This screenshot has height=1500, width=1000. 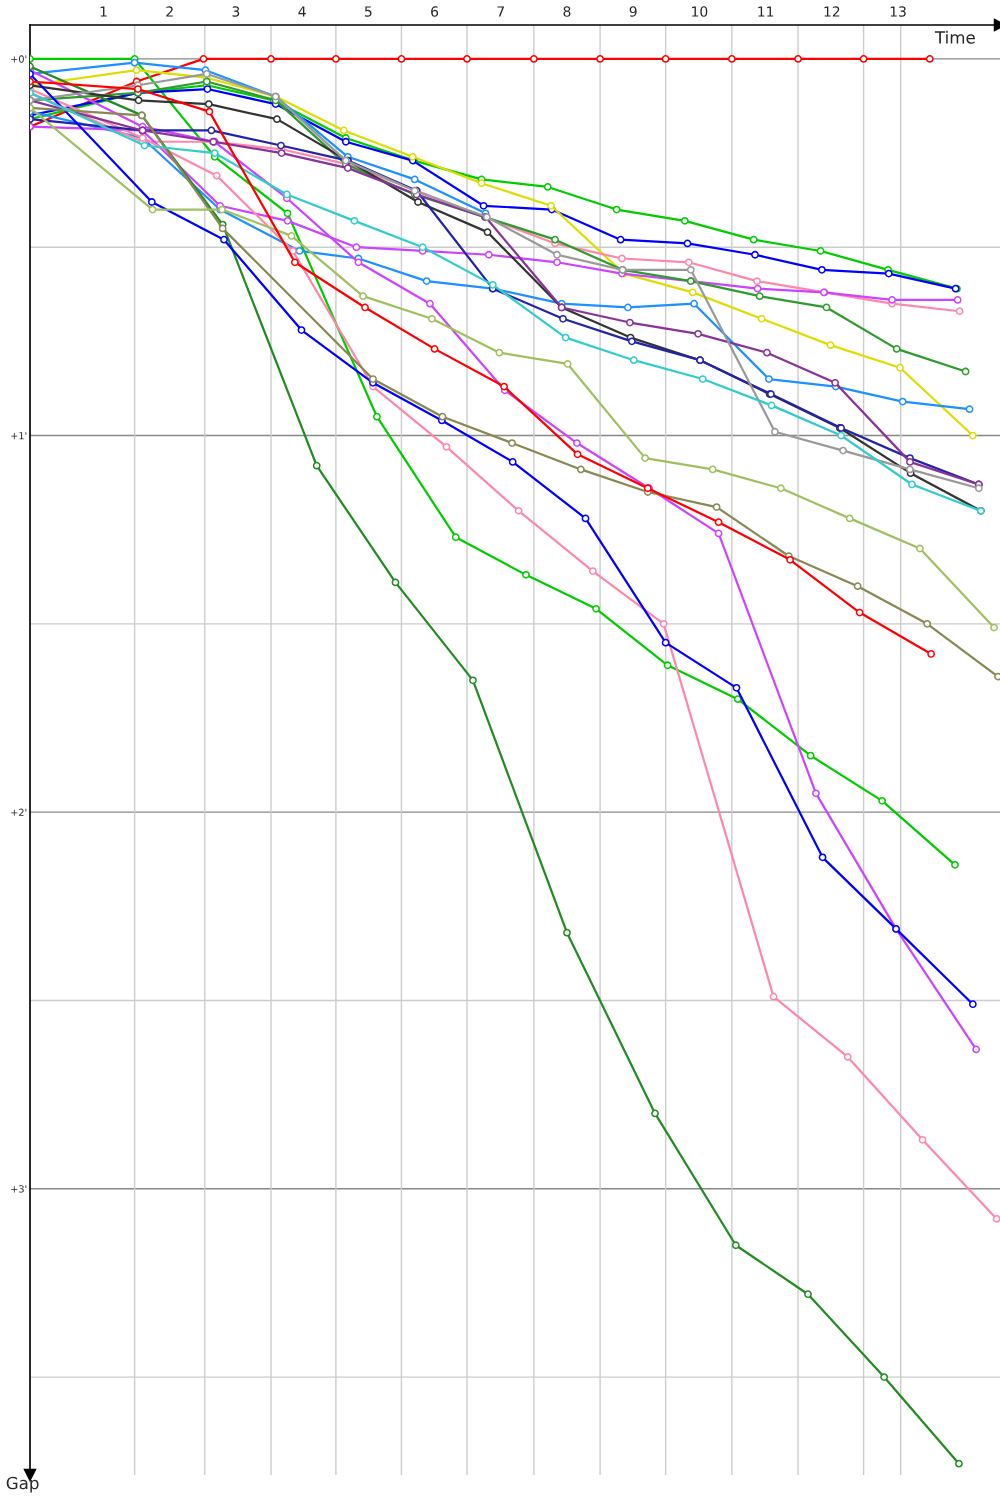 What do you see at coordinates (500, 11) in the screenshot?
I see `x-tick-label: 7` at bounding box center [500, 11].